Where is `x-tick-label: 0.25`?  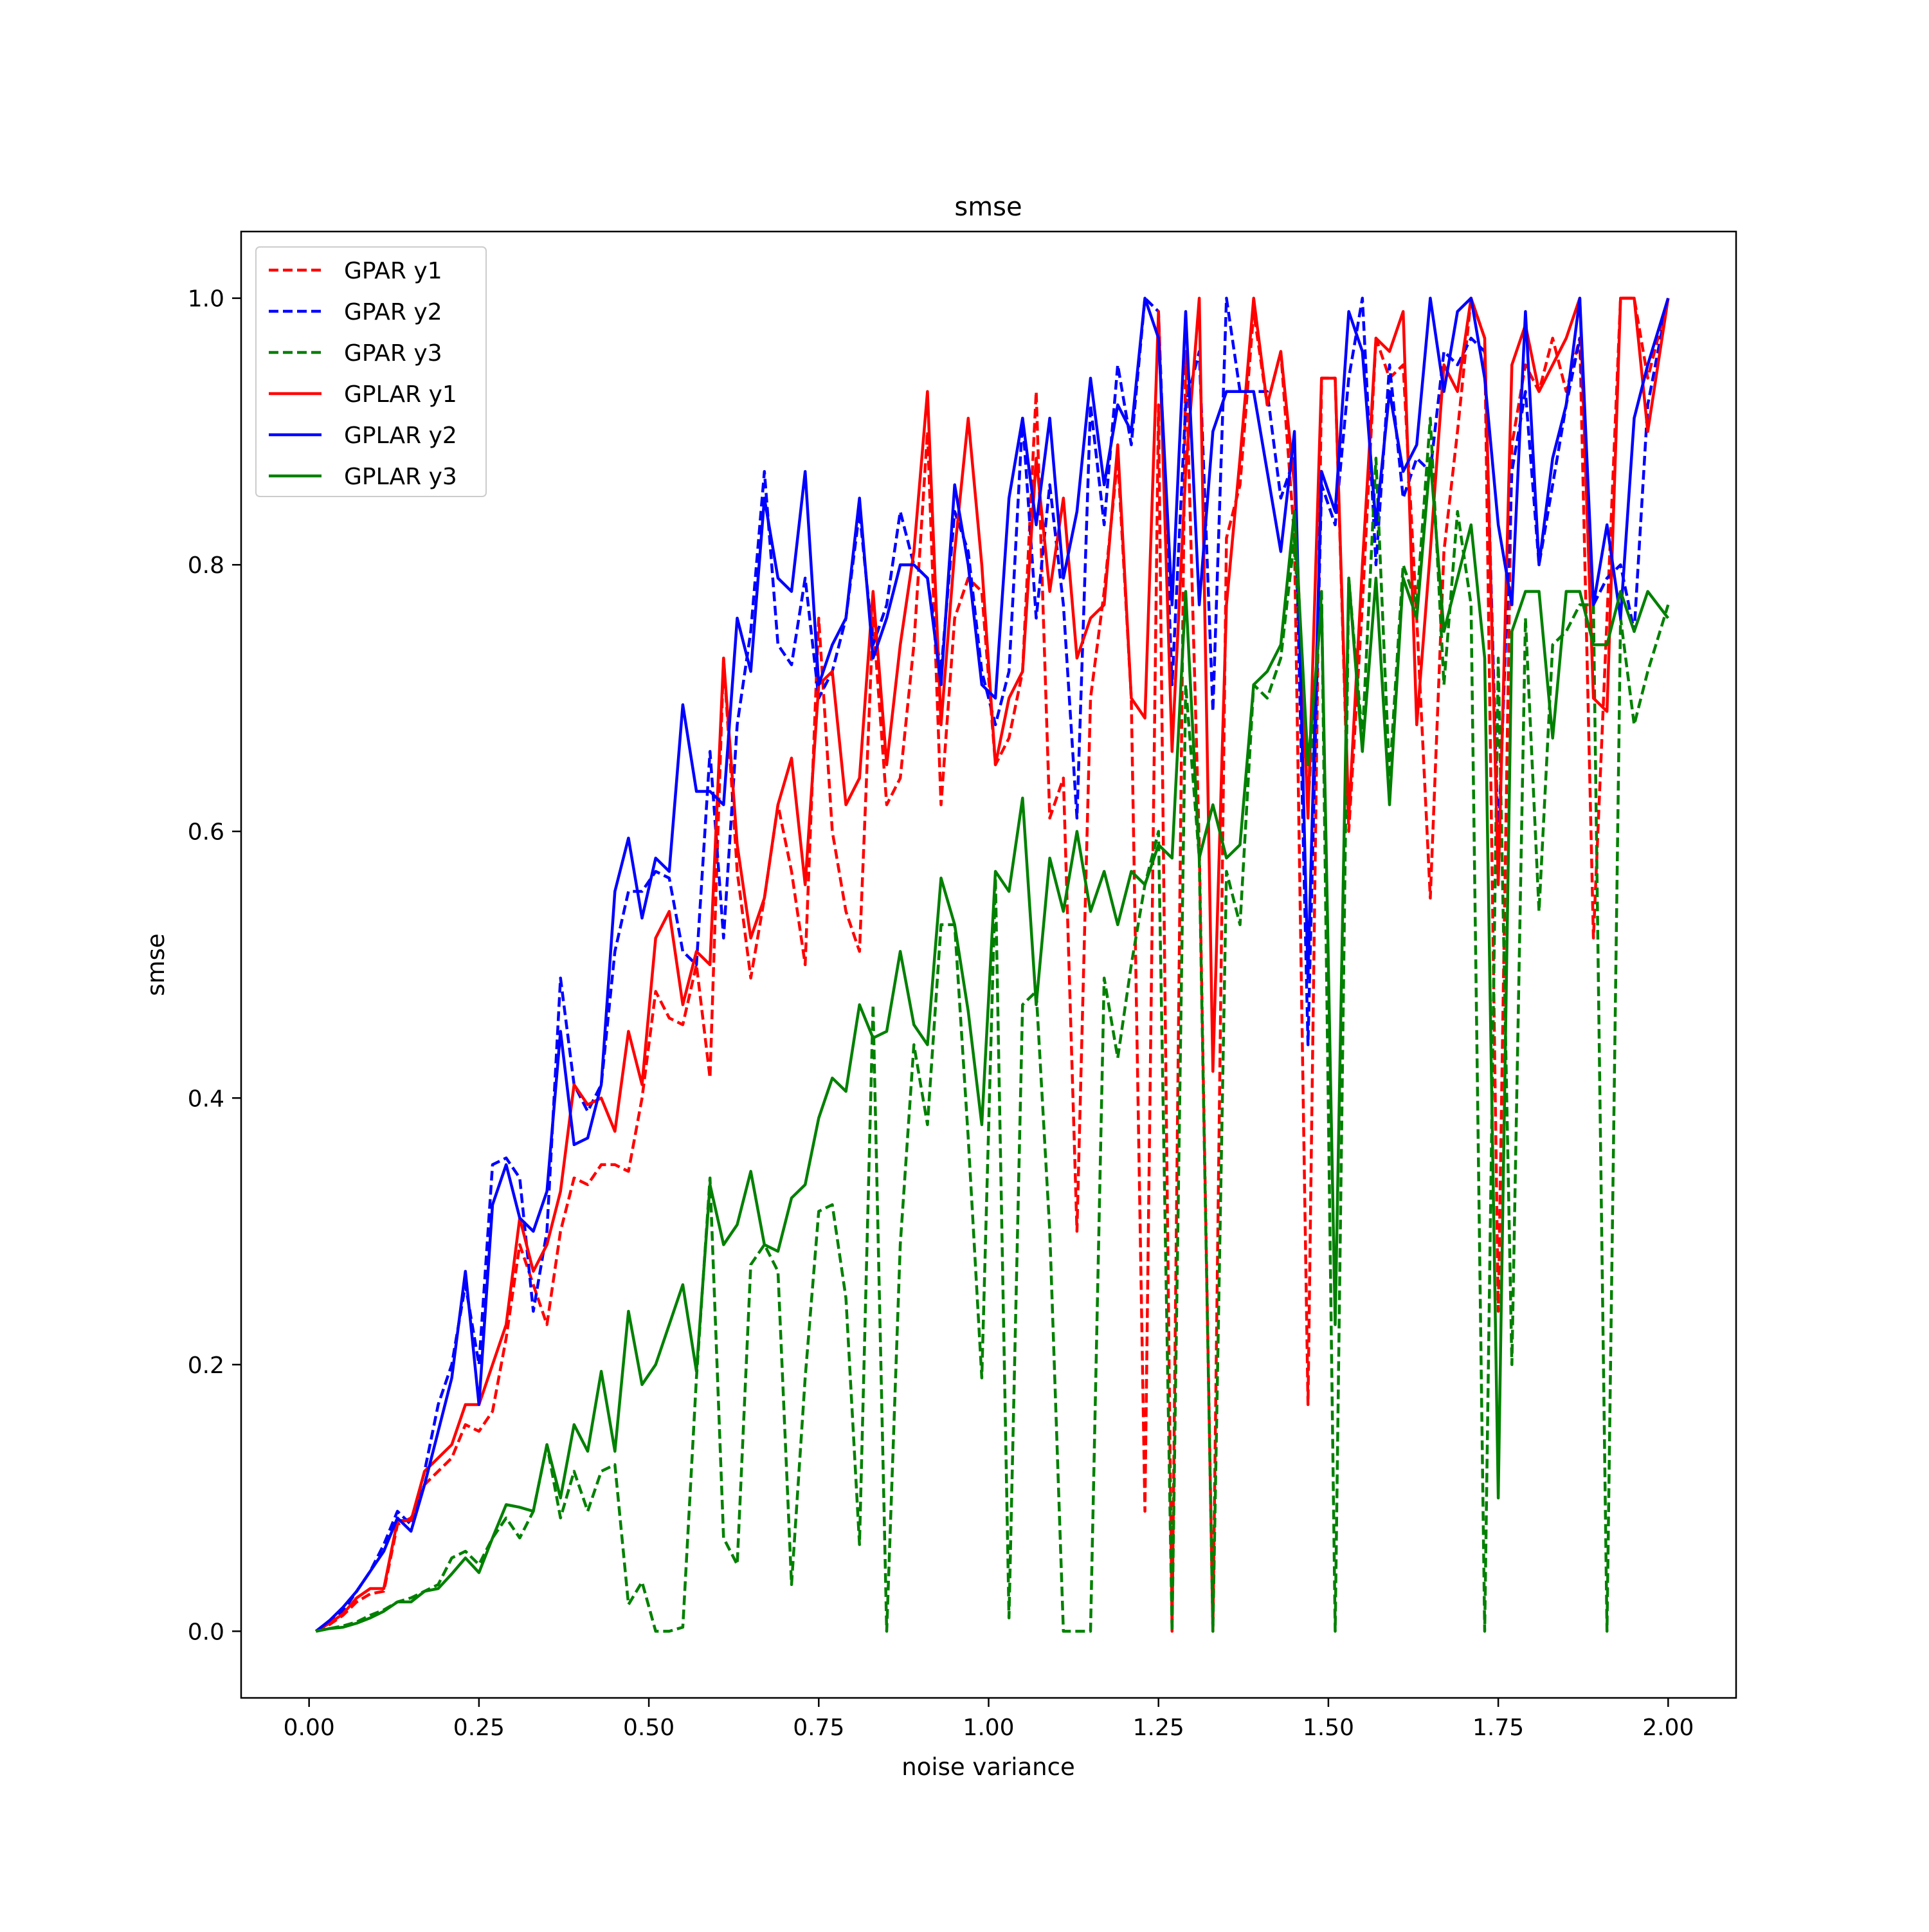
x-tick-label: 0.25 is located at coordinates (479, 1728).